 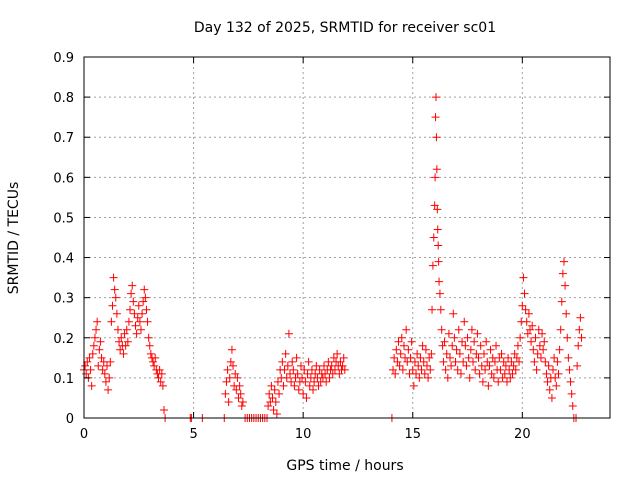 What do you see at coordinates (63, 339) in the screenshot?
I see `y-tick-label: 0.2` at bounding box center [63, 339].